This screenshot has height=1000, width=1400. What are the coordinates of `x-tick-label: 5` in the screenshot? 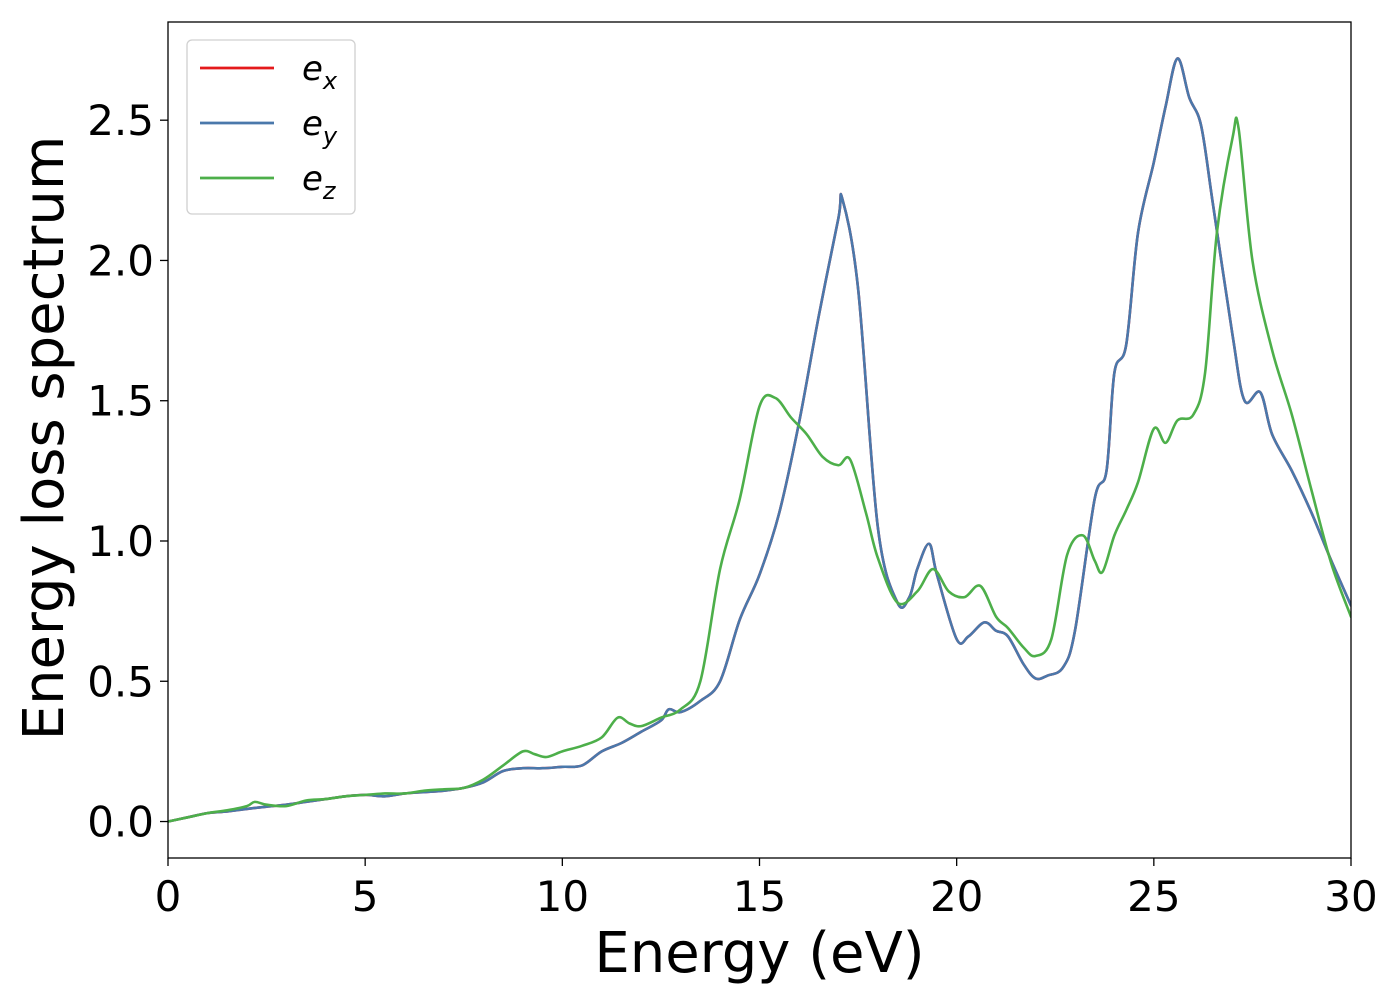 It's located at (365, 896).